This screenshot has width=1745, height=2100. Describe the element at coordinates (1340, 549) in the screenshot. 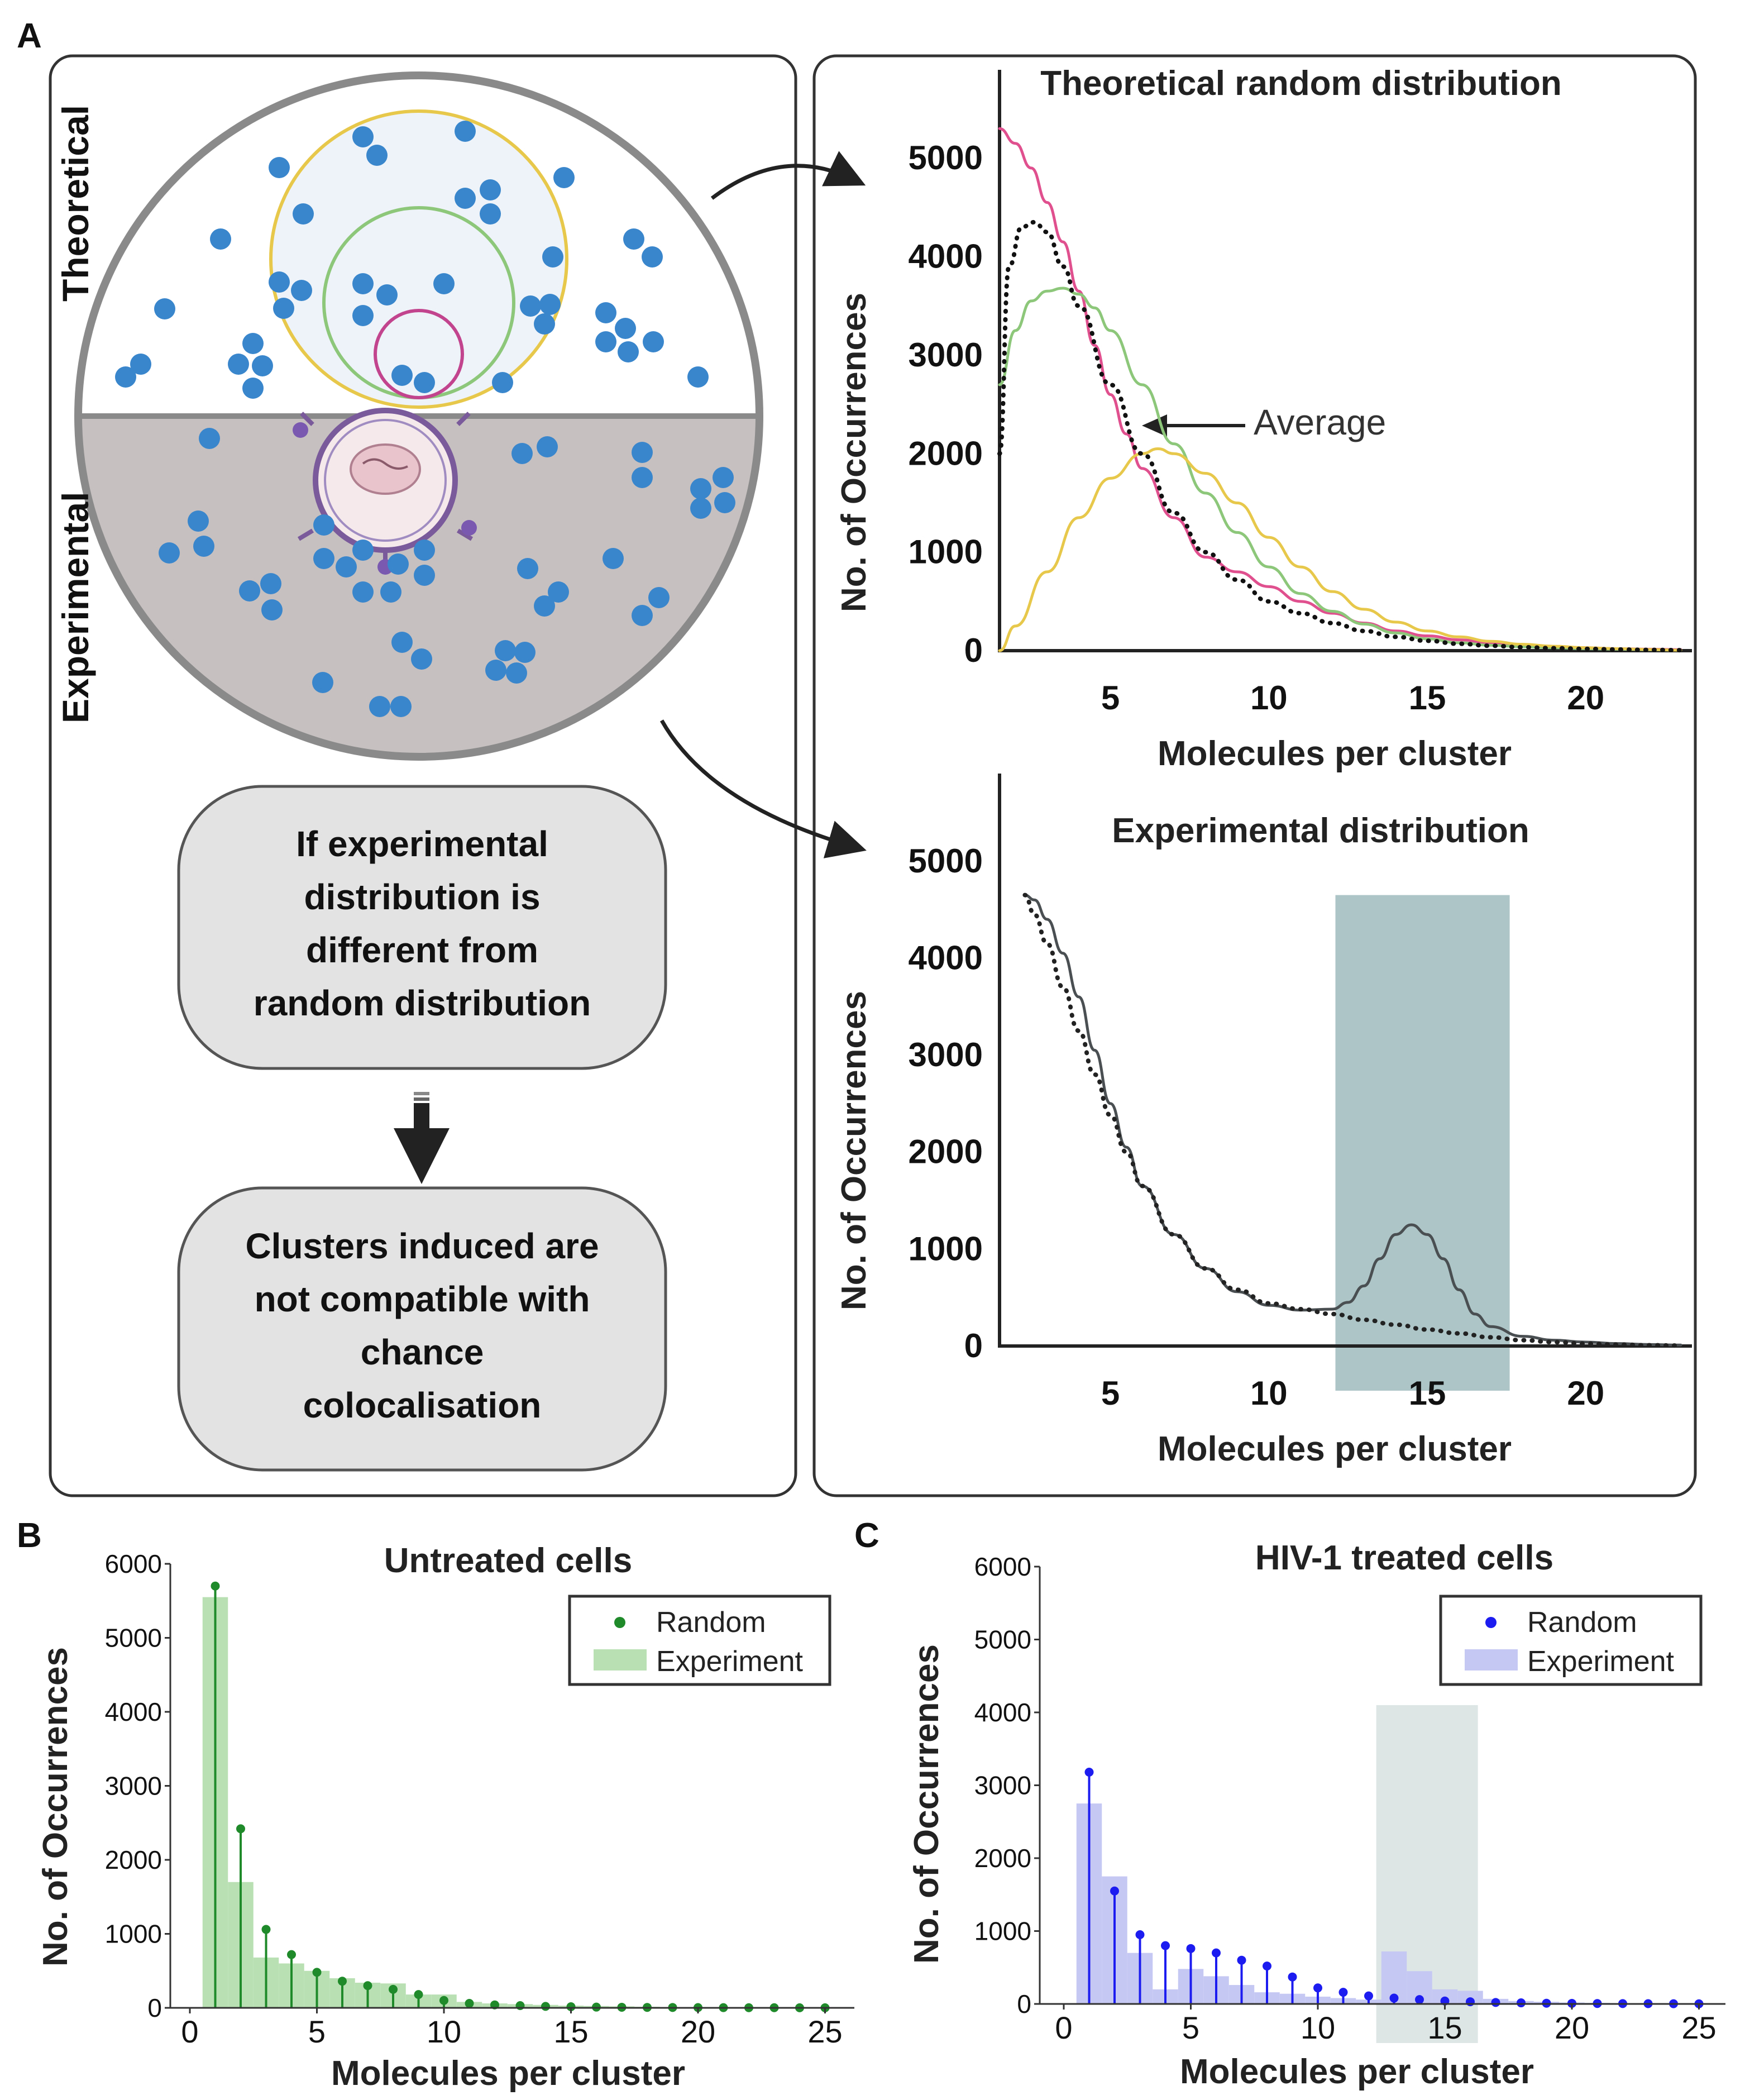

I see `chart1-series-yellow` at that location.